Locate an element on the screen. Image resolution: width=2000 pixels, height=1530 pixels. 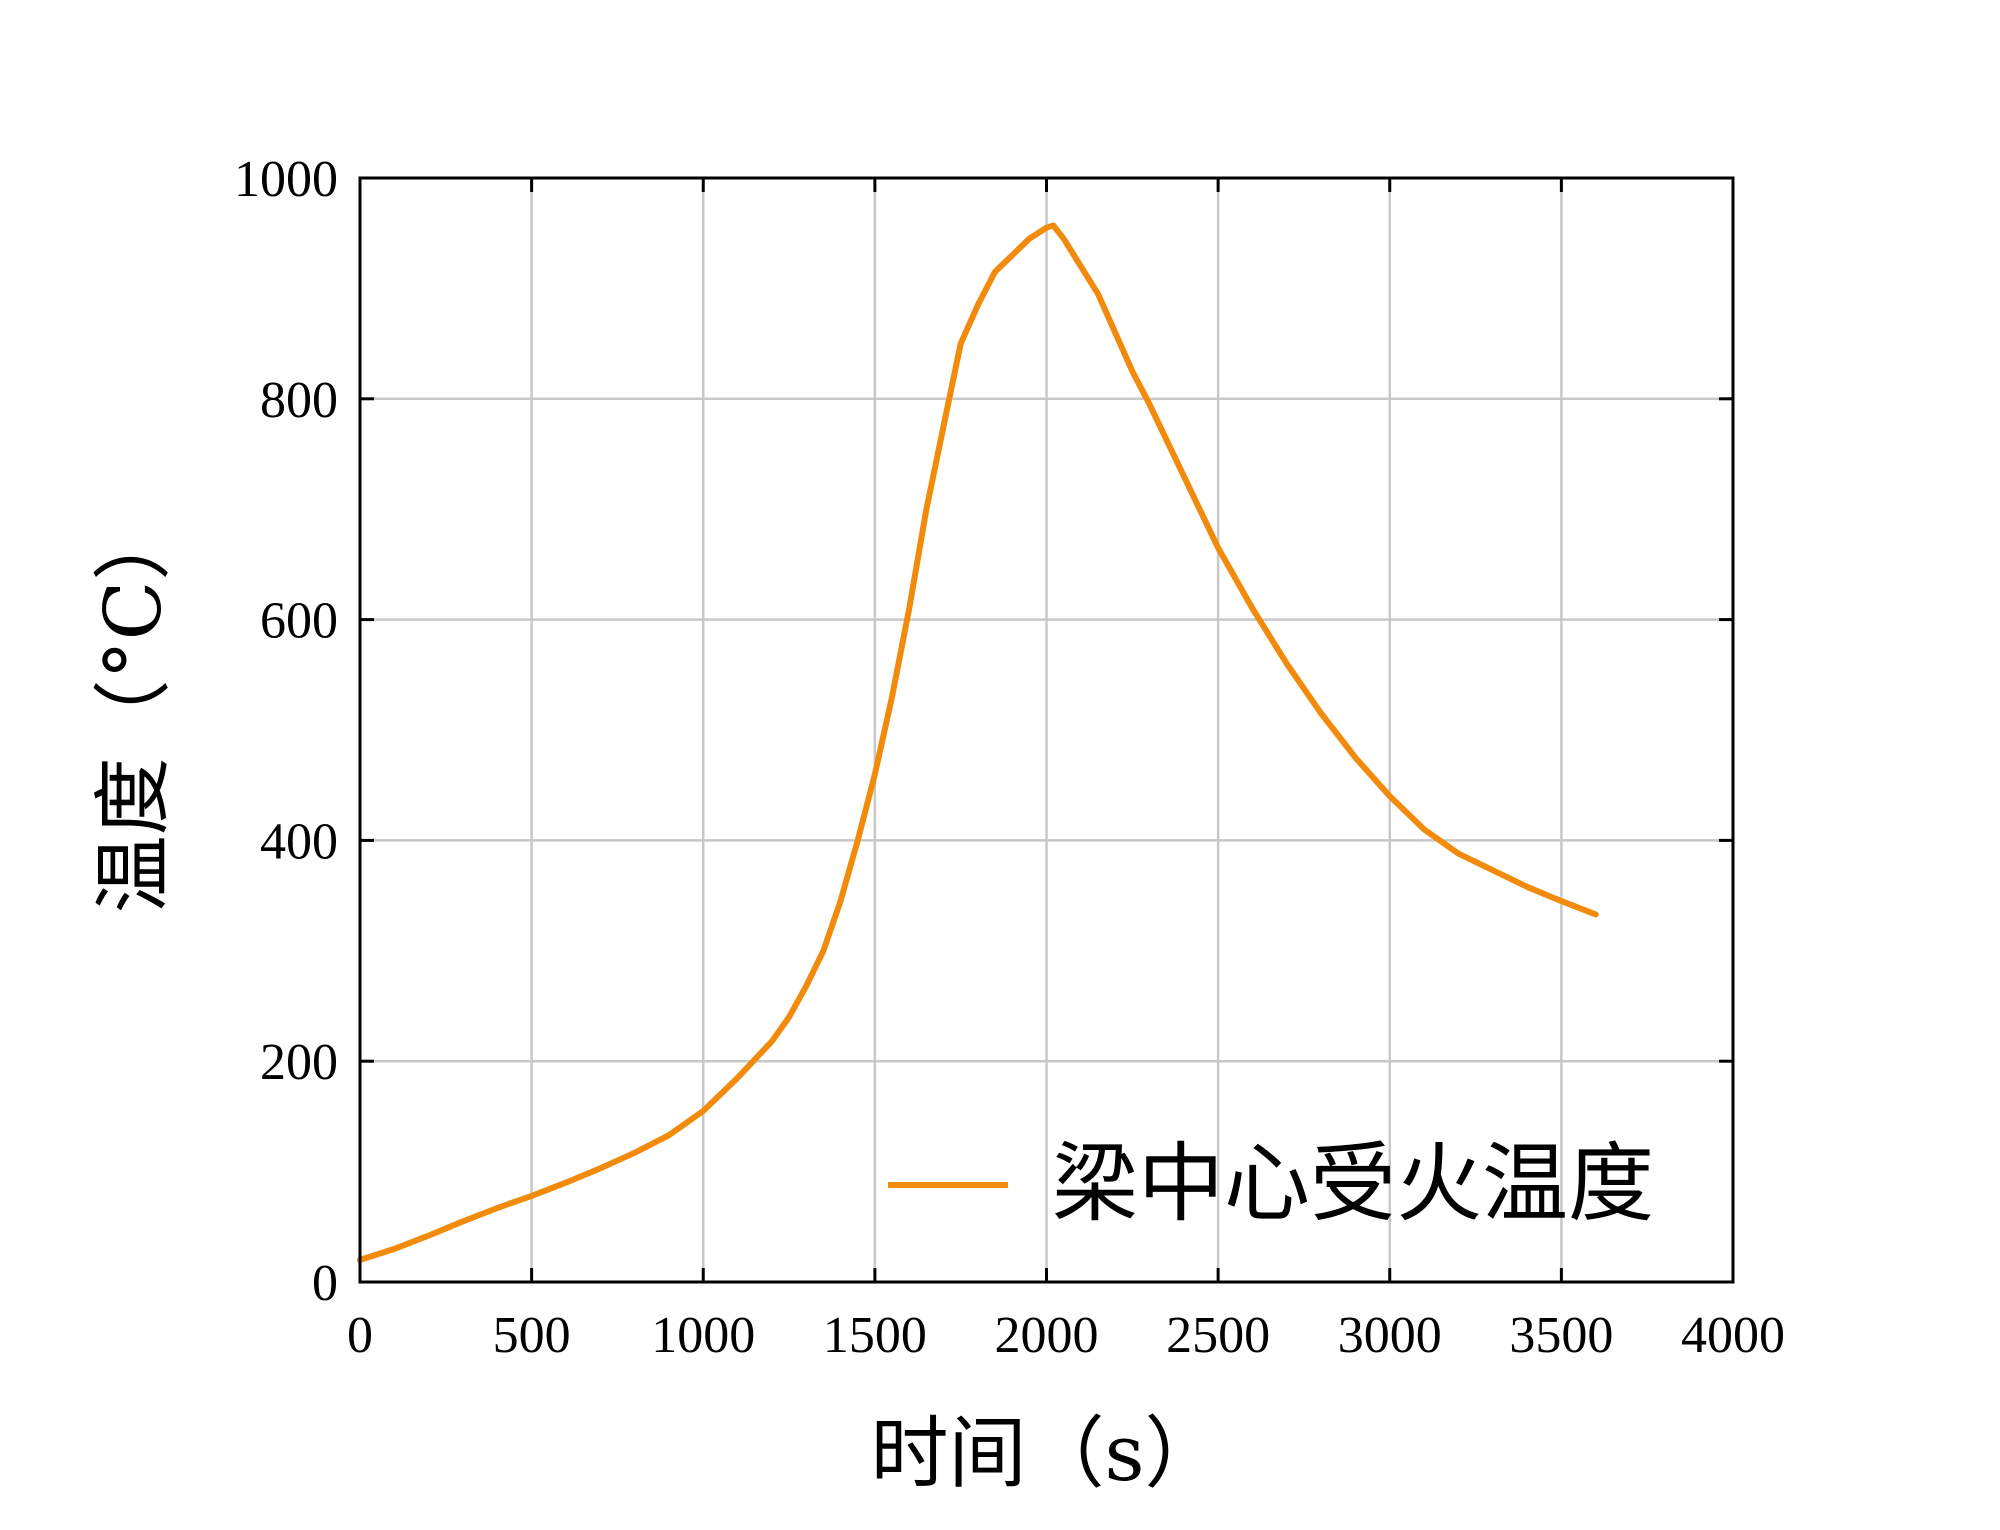
x-tick-label: 2000 is located at coordinates (1047, 1335).